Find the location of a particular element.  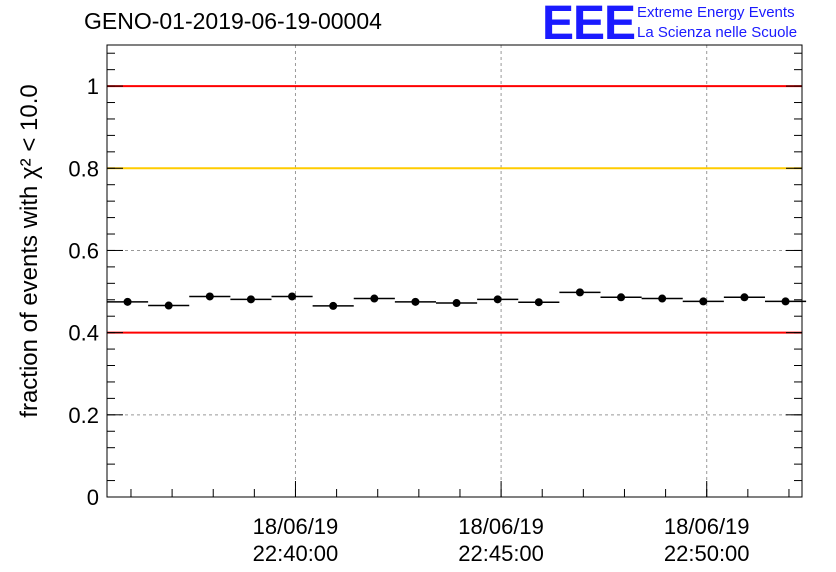

x-tick-time-label: 22:40:00 is located at coordinates (296, 553).